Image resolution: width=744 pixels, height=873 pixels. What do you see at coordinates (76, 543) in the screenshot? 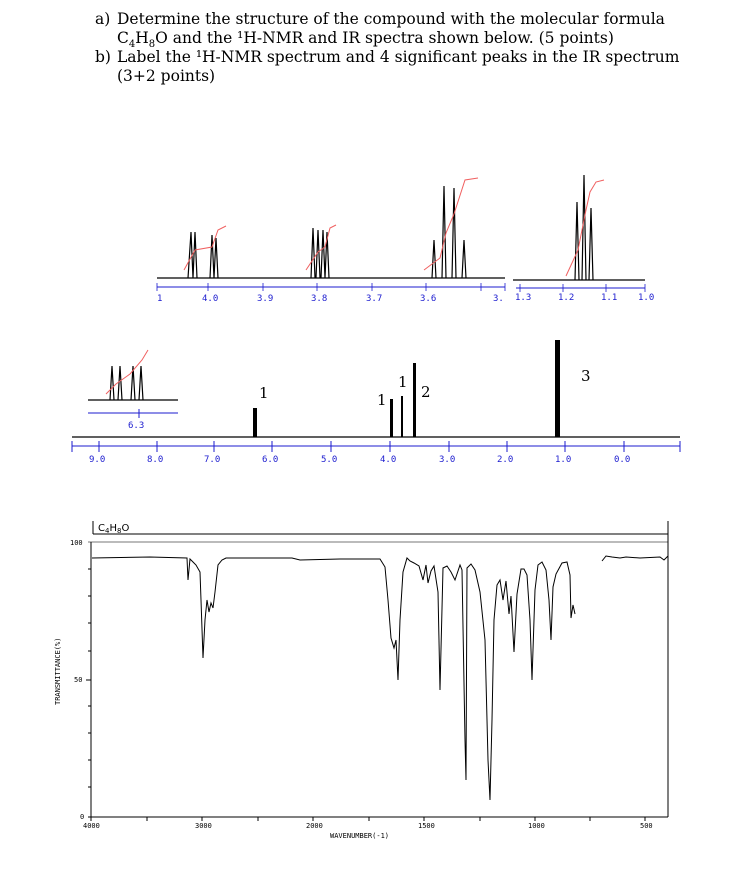
I see `svg-text: 100` at bounding box center [76, 543].